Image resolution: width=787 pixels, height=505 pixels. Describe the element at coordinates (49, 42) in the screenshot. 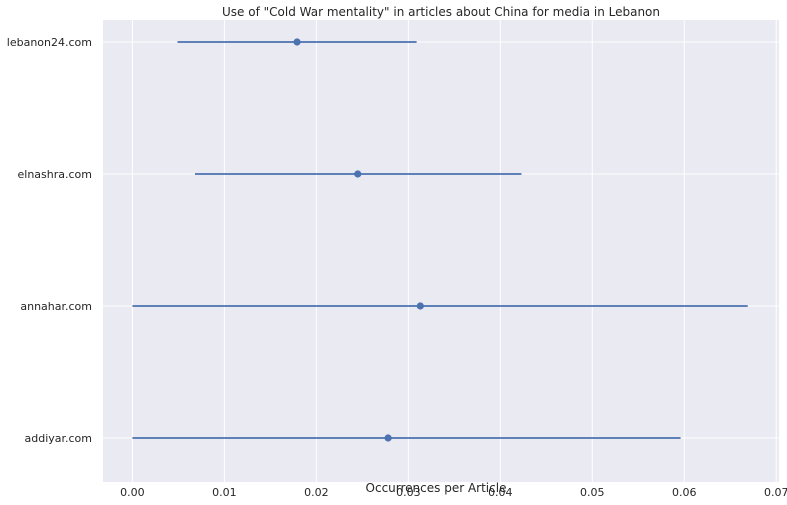

I see `y-tick-label: lebanon24.com` at that location.